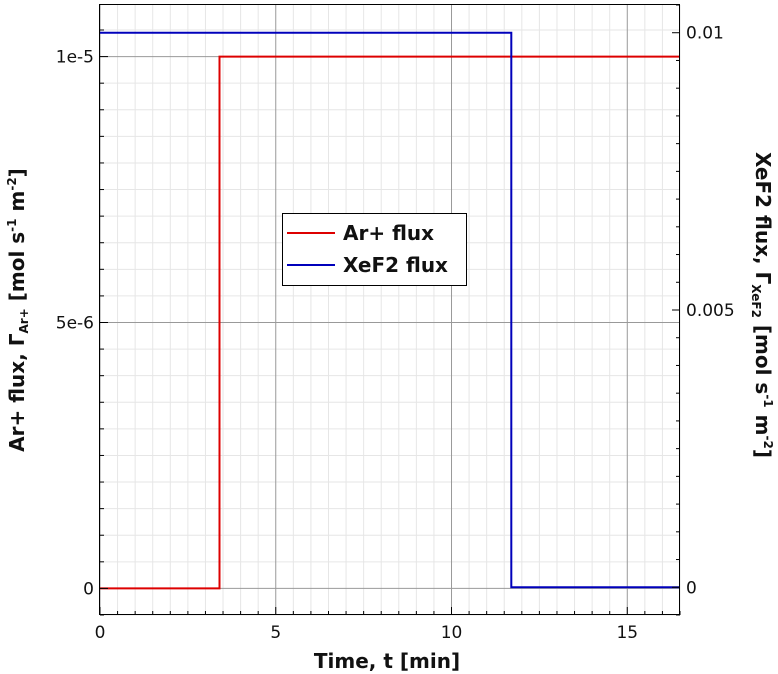 This screenshot has height=674, width=778. I want to click on y2-tick-label: 0.005, so click(710, 311).